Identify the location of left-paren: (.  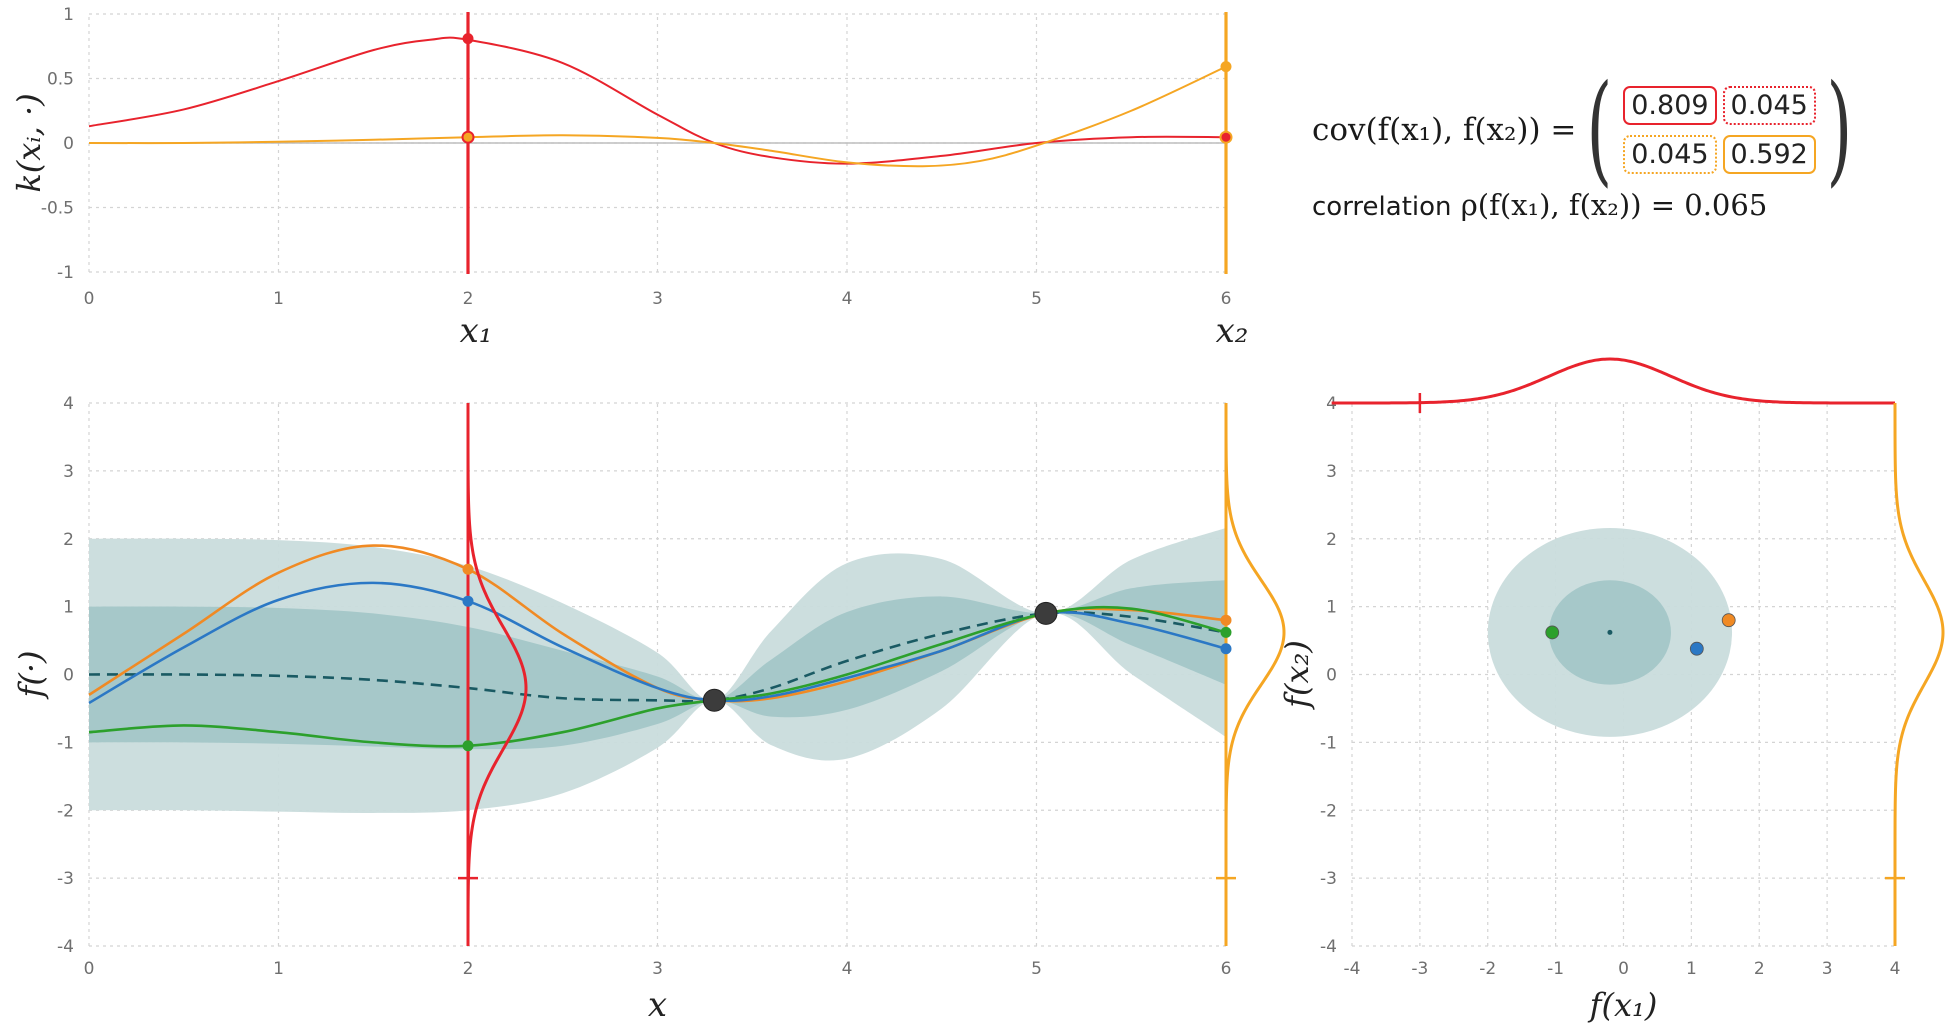
(1599, 129).